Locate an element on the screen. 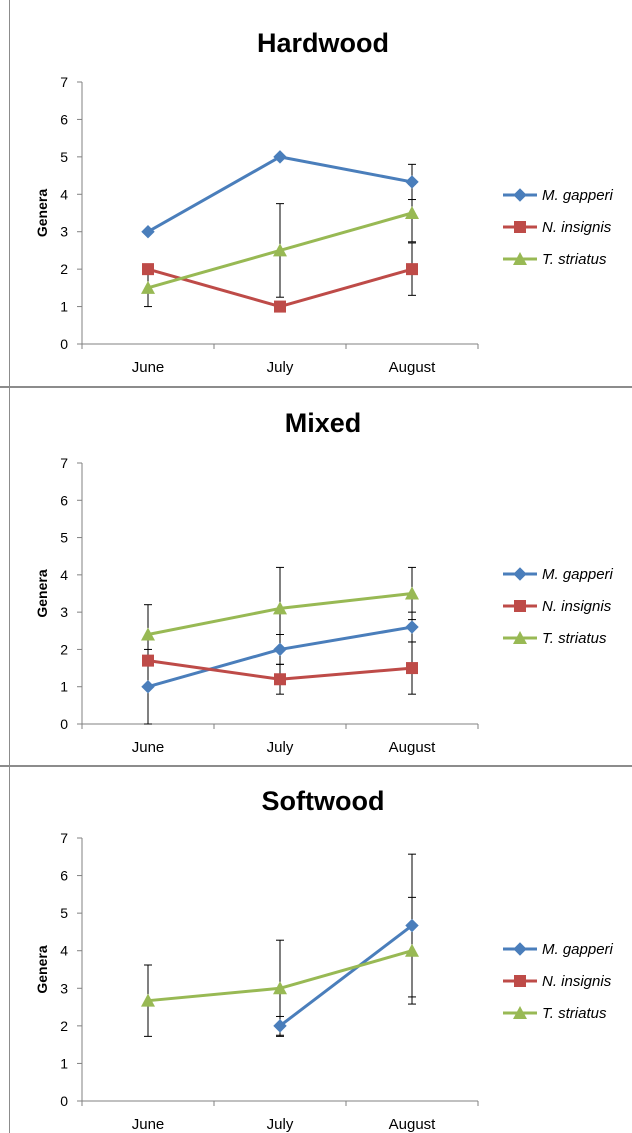 The width and height of the screenshot is (632, 1133). chart-title: Mixed is located at coordinates (323, 423).